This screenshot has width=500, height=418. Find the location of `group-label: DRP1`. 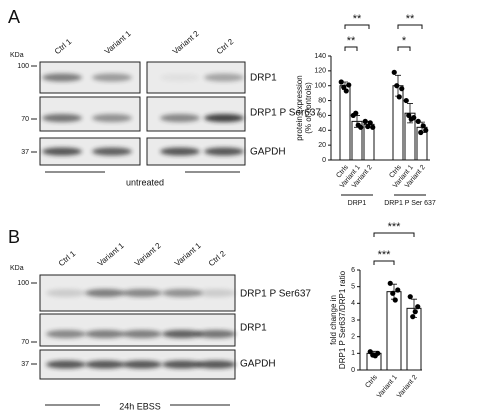

group-label: DRP1 is located at coordinates (357, 203).